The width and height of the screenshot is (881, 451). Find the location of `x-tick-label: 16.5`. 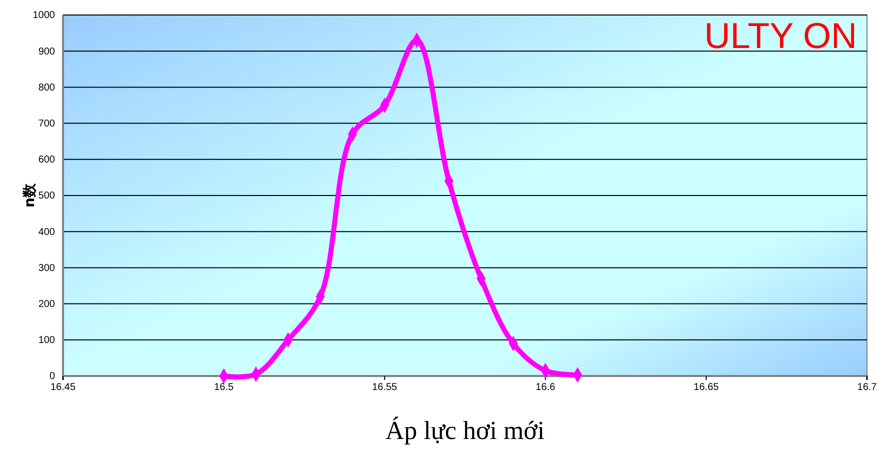

x-tick-label: 16.5 is located at coordinates (224, 388).